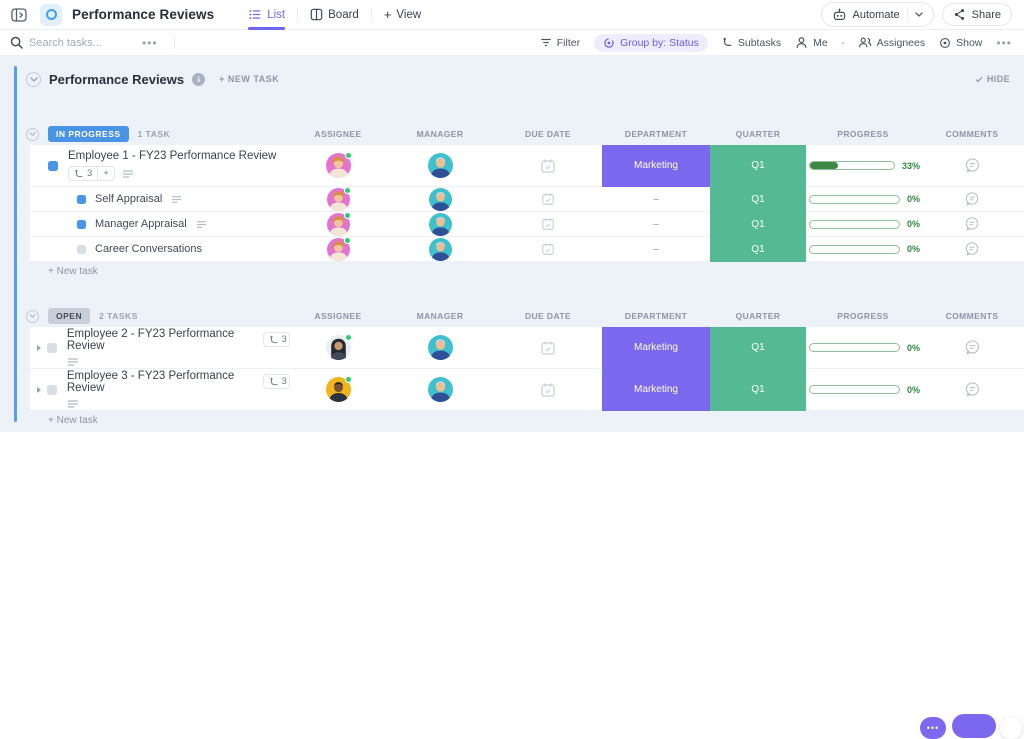  What do you see at coordinates (1004, 42) in the screenshot?
I see `toolbar-more-icon: •••` at bounding box center [1004, 42].